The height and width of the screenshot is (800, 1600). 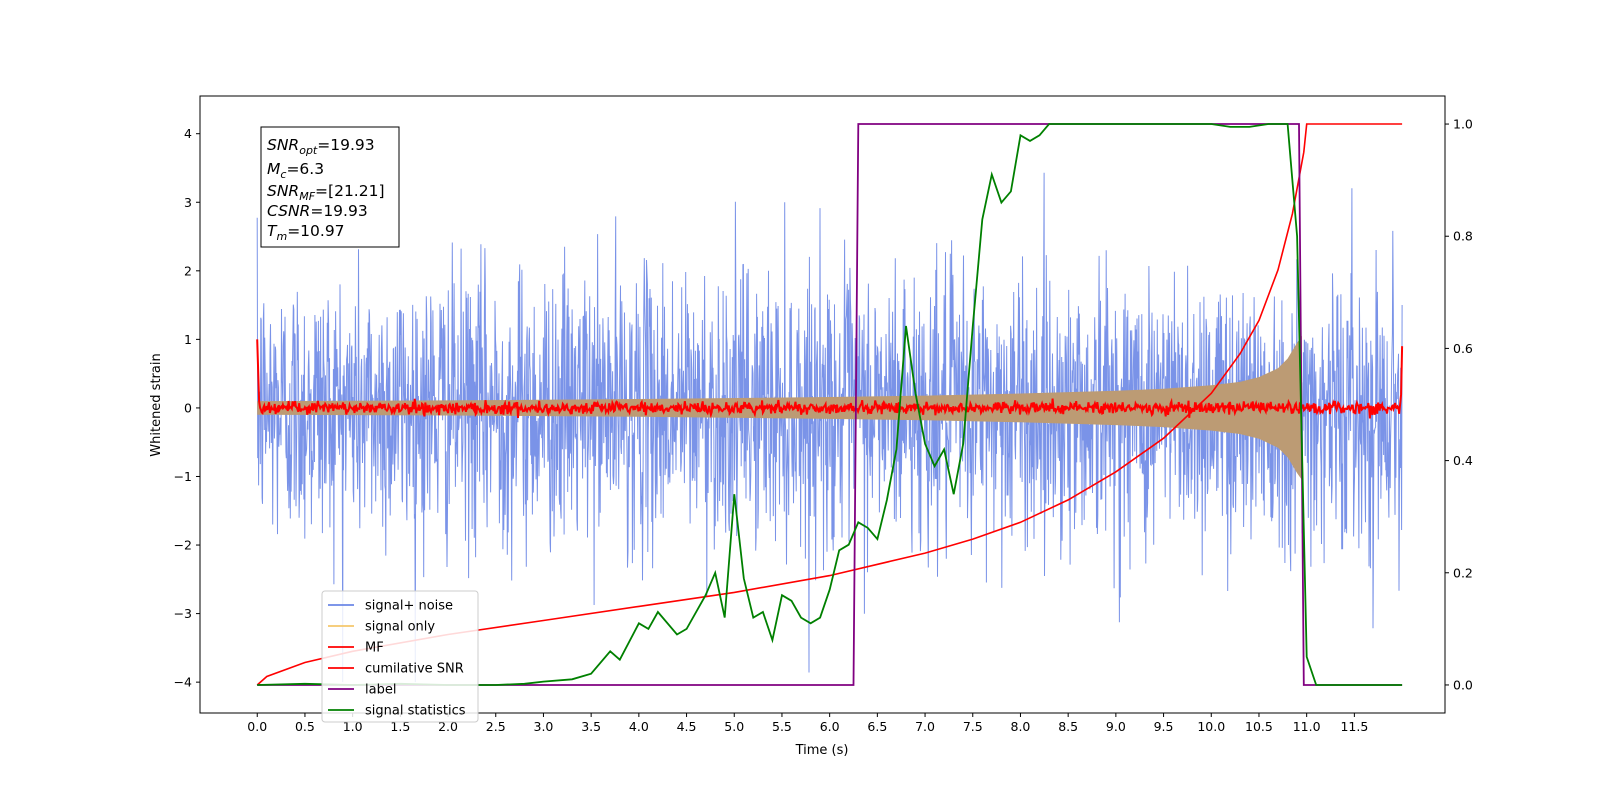 What do you see at coordinates (1307, 726) in the screenshot?
I see `x-tick-label: 11.0` at bounding box center [1307, 726].